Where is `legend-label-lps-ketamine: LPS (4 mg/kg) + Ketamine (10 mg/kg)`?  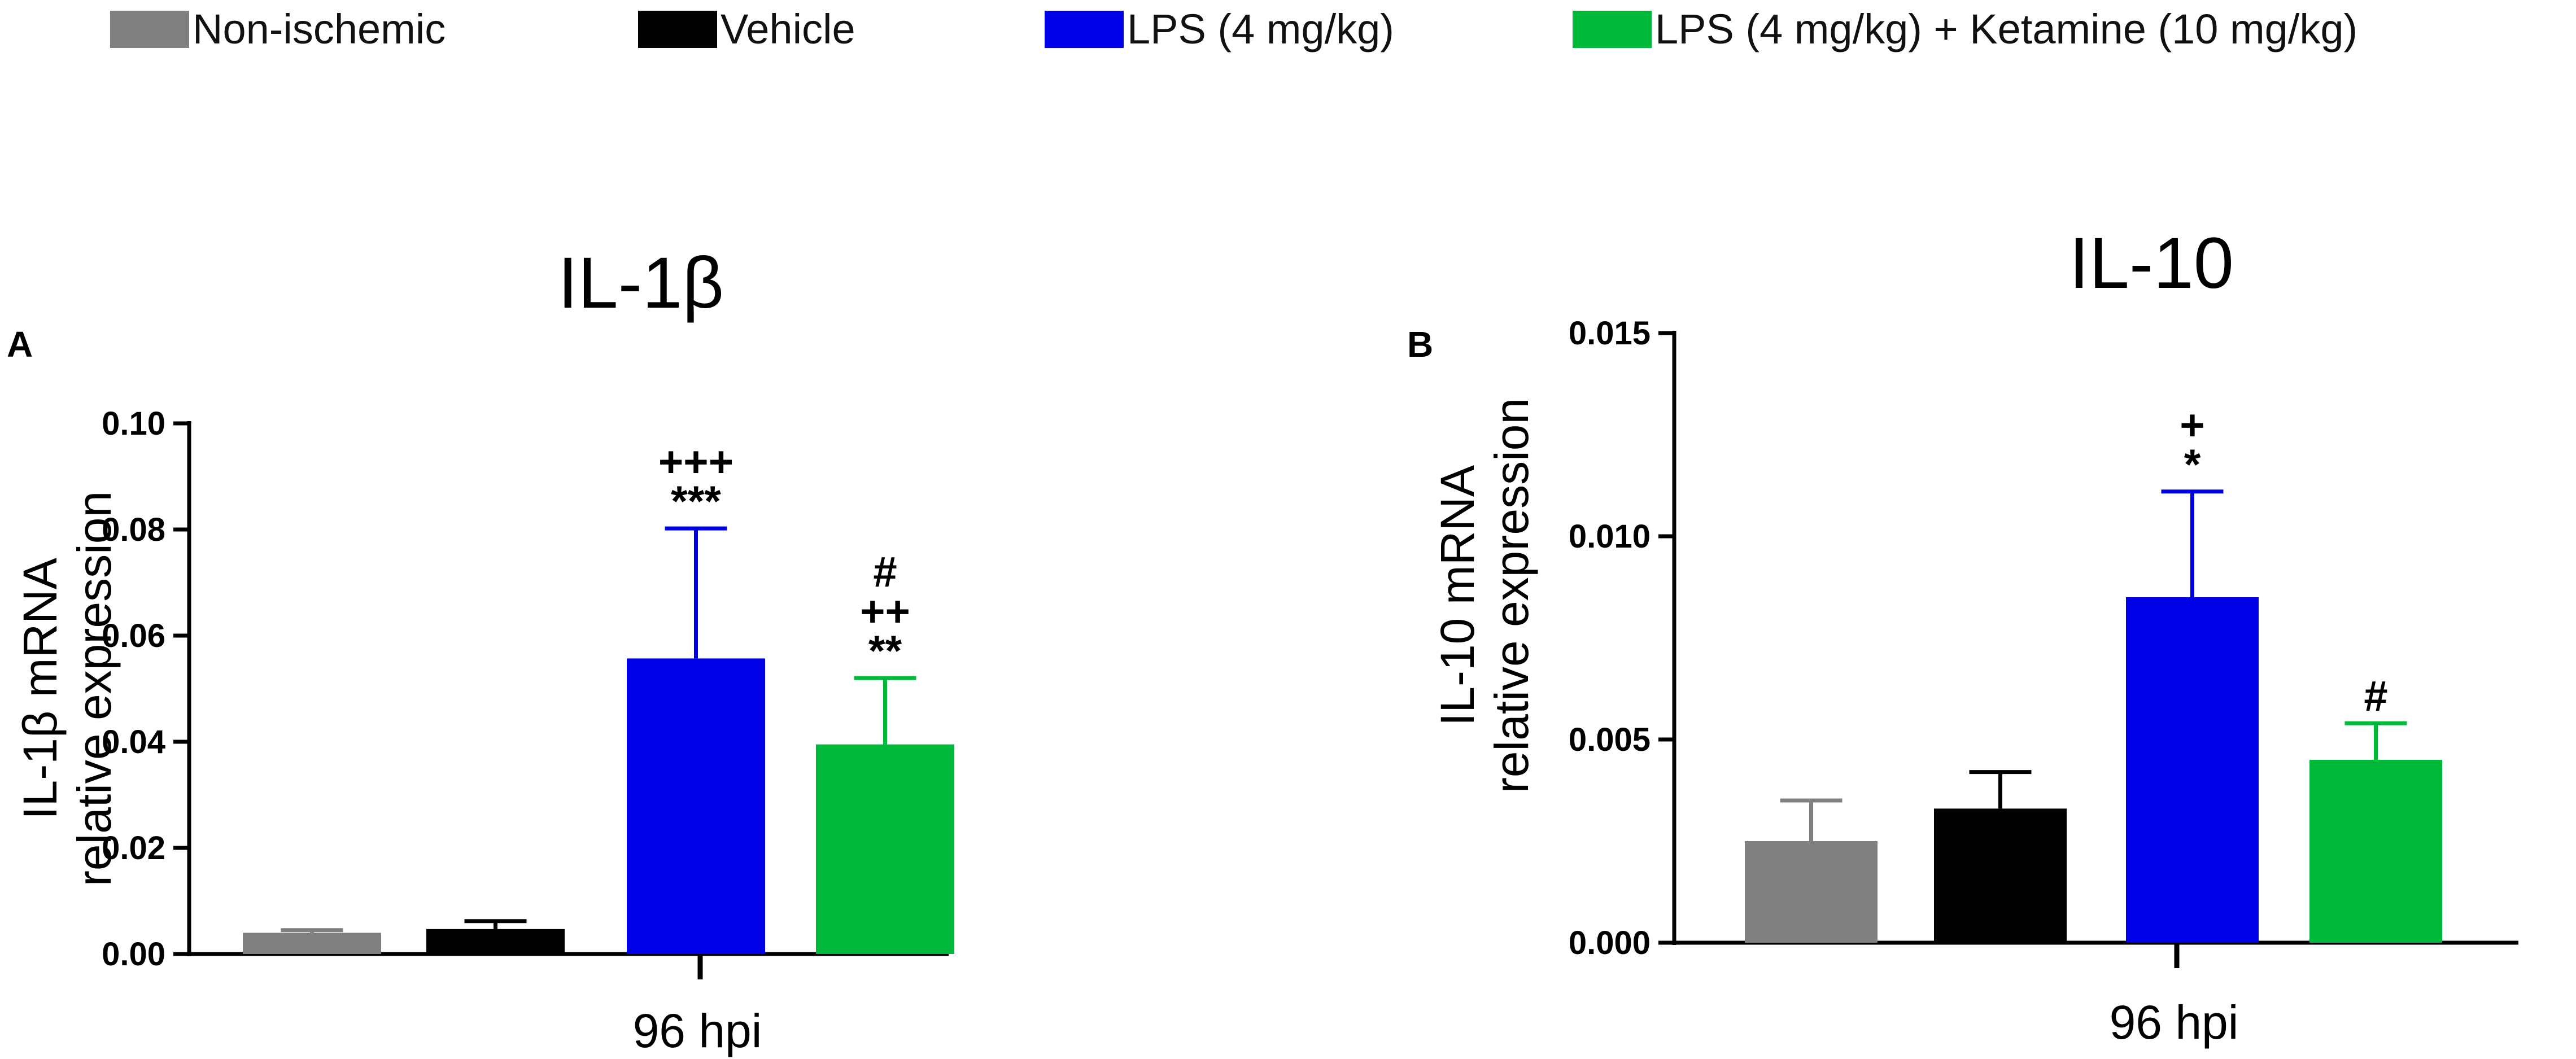
legend-label-lps-ketamine: LPS (4 mg/kg) + Ketamine (10 mg/kg) is located at coordinates (2006, 29).